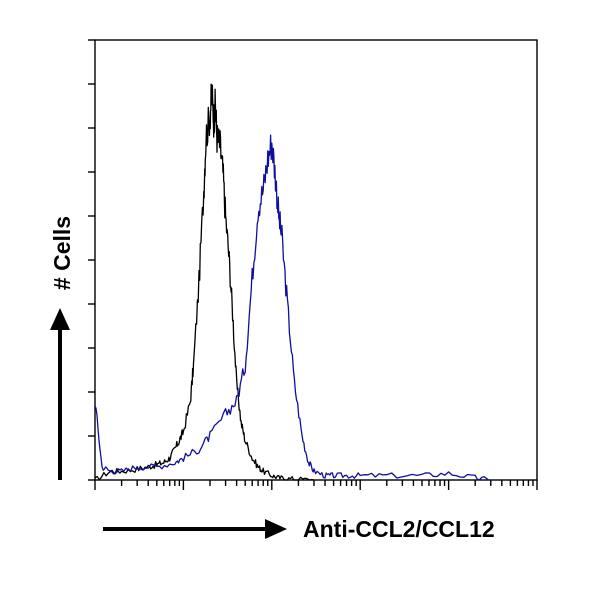  What do you see at coordinates (62, 253) in the screenshot?
I see `y-axis-label: # Cells` at bounding box center [62, 253].